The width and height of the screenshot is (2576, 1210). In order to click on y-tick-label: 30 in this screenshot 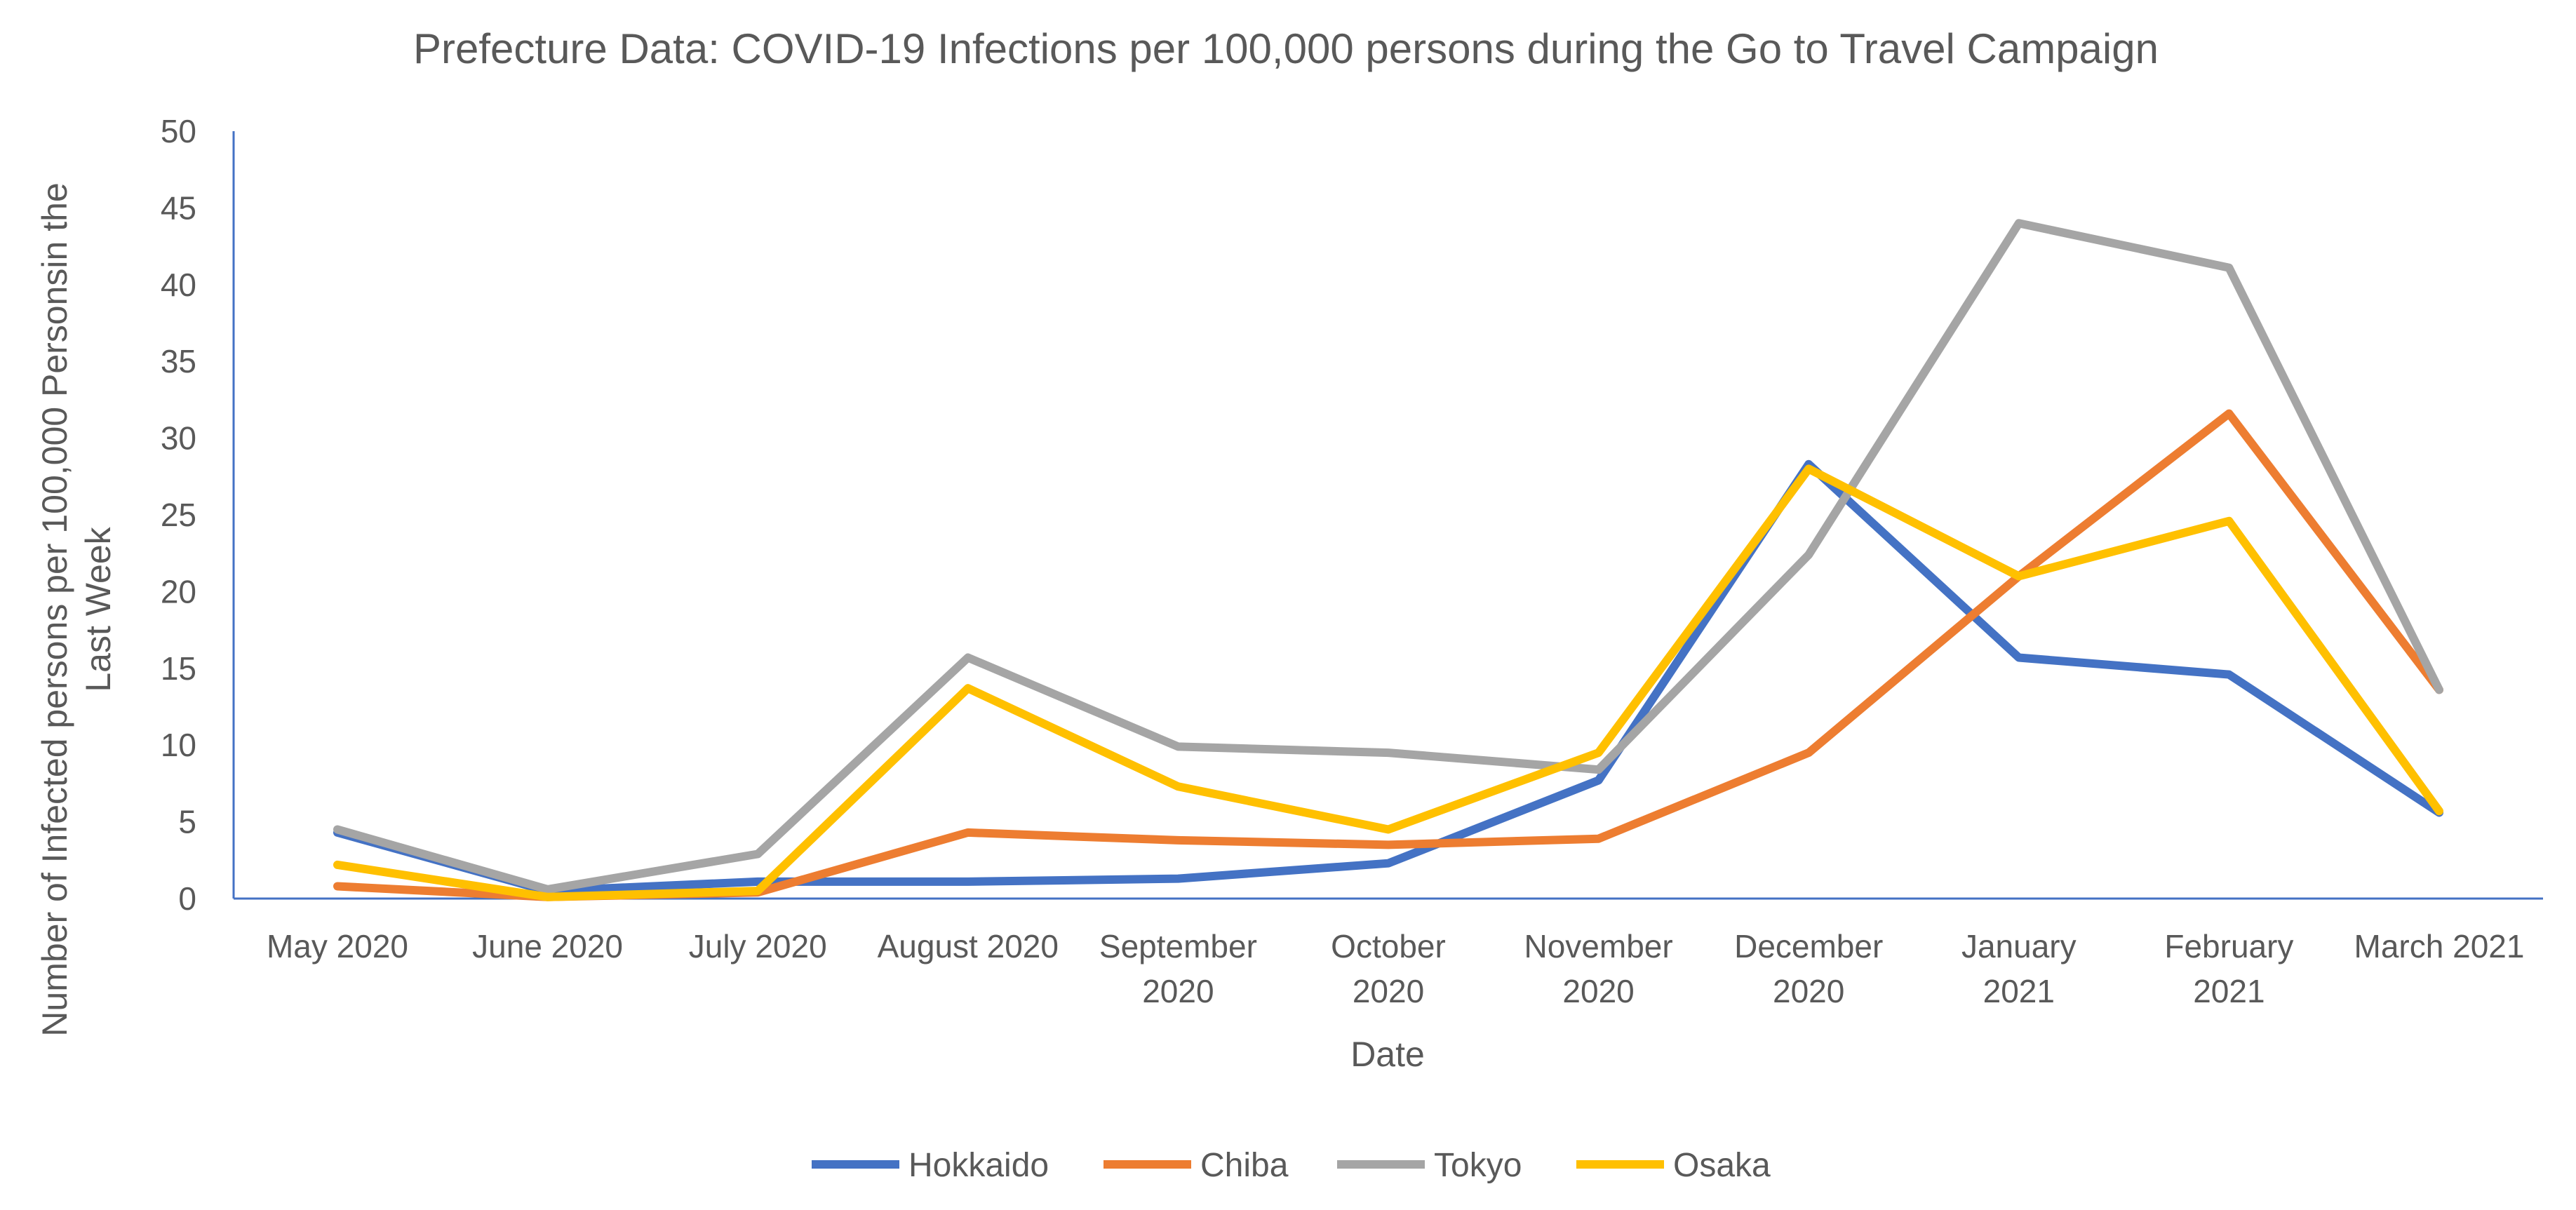, I will do `click(178, 439)`.